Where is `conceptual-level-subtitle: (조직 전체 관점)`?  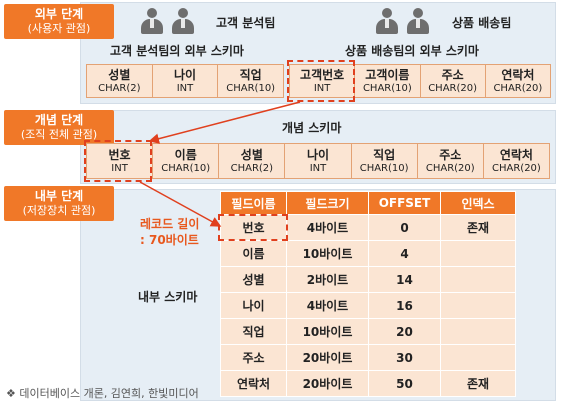 conceptual-level-subtitle: (조직 전체 관점) is located at coordinates (59, 134).